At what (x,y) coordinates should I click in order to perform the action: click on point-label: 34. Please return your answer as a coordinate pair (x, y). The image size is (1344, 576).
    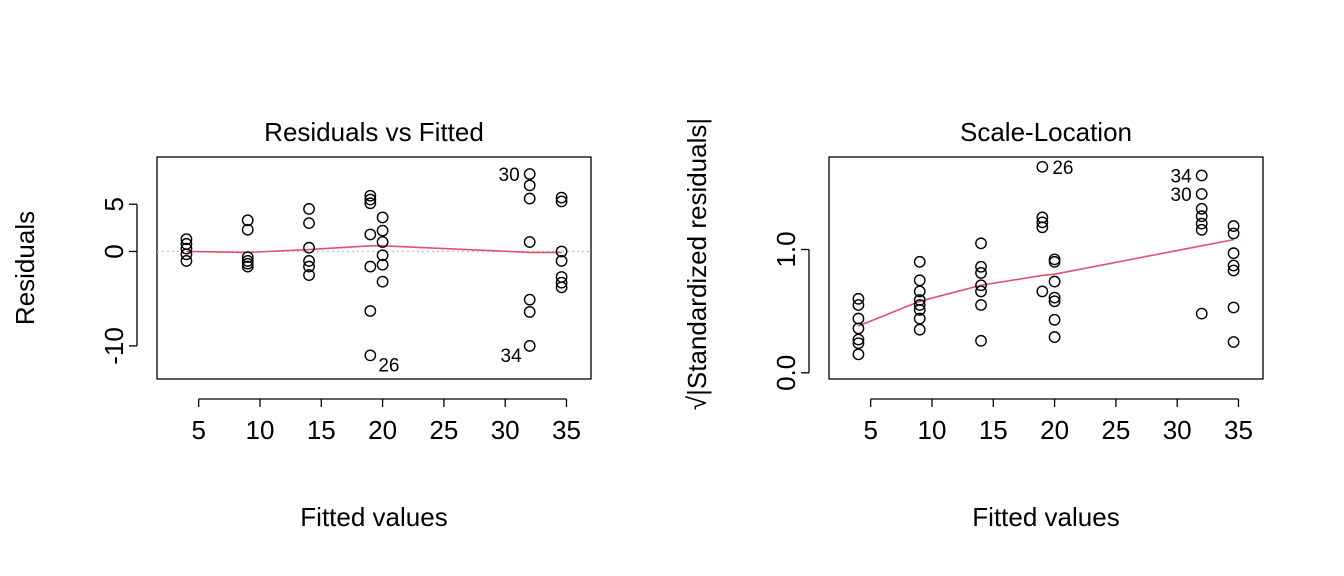
    Looking at the image, I should click on (512, 356).